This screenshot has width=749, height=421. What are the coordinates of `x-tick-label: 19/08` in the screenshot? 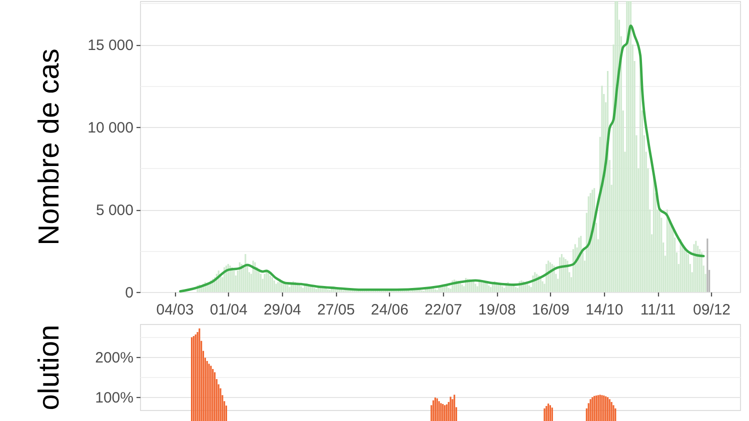 It's located at (497, 310).